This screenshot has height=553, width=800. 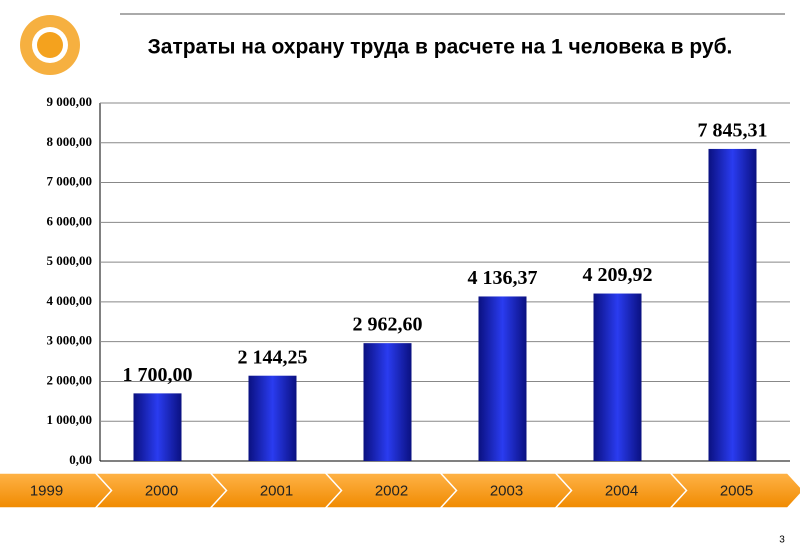 What do you see at coordinates (70, 220) in the screenshot?
I see `y-tick-label: 6 000,00` at bounding box center [70, 220].